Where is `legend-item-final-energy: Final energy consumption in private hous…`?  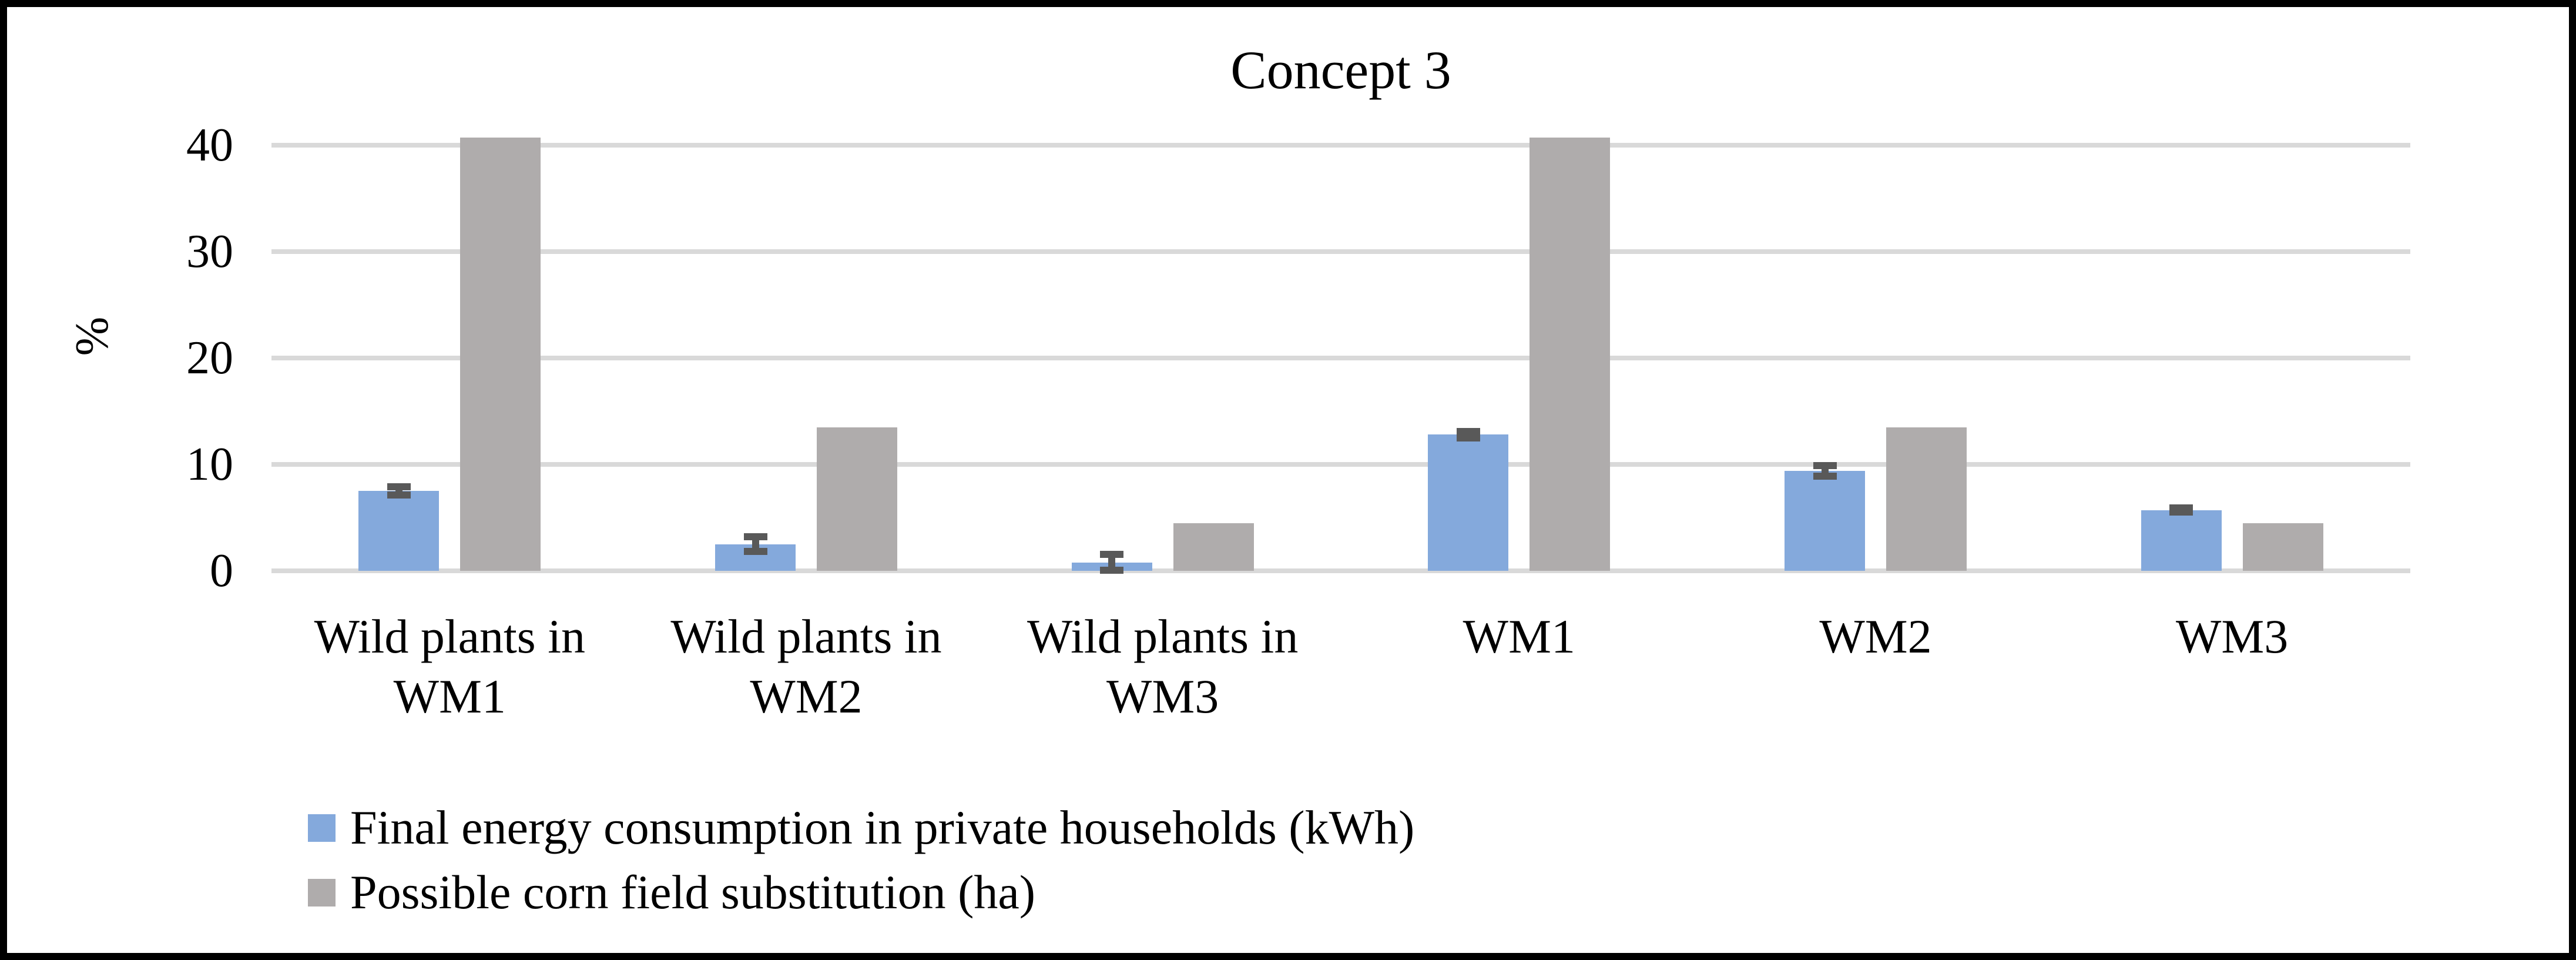 legend-item-final-energy: Final energy consumption in private hous… is located at coordinates (861, 827).